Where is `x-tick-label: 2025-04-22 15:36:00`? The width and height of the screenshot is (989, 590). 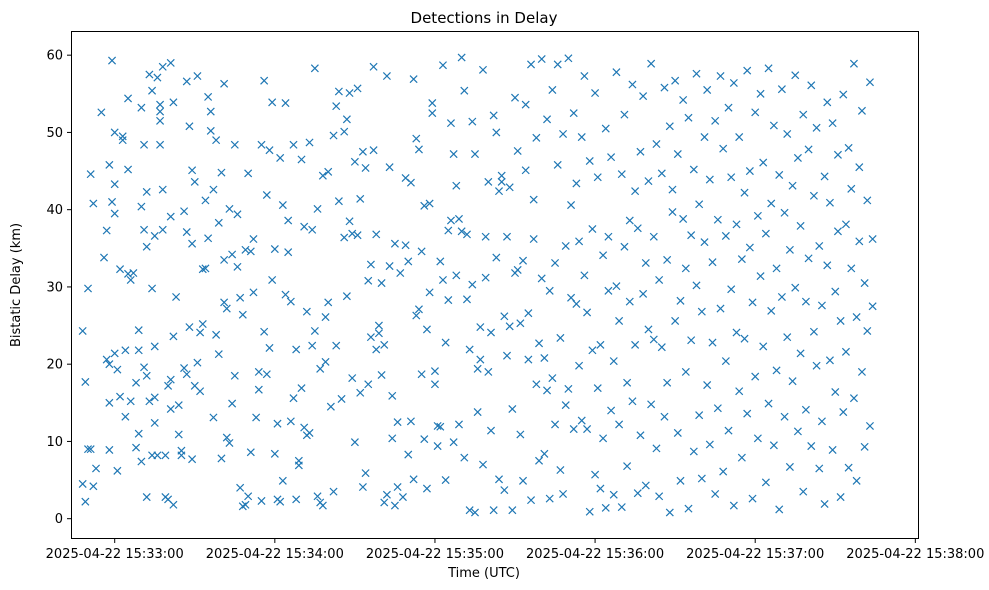 x-tick-label: 2025-04-22 15:36:00 is located at coordinates (595, 554).